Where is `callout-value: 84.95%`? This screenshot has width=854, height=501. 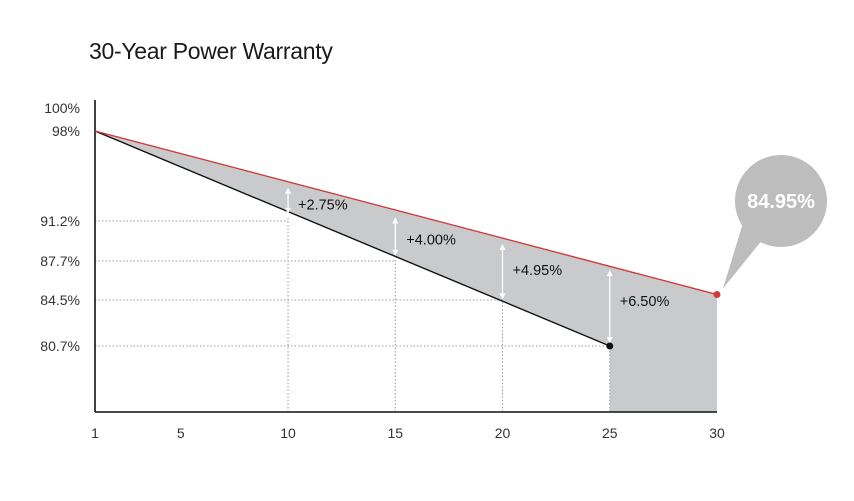
callout-value: 84.95% is located at coordinates (781, 202).